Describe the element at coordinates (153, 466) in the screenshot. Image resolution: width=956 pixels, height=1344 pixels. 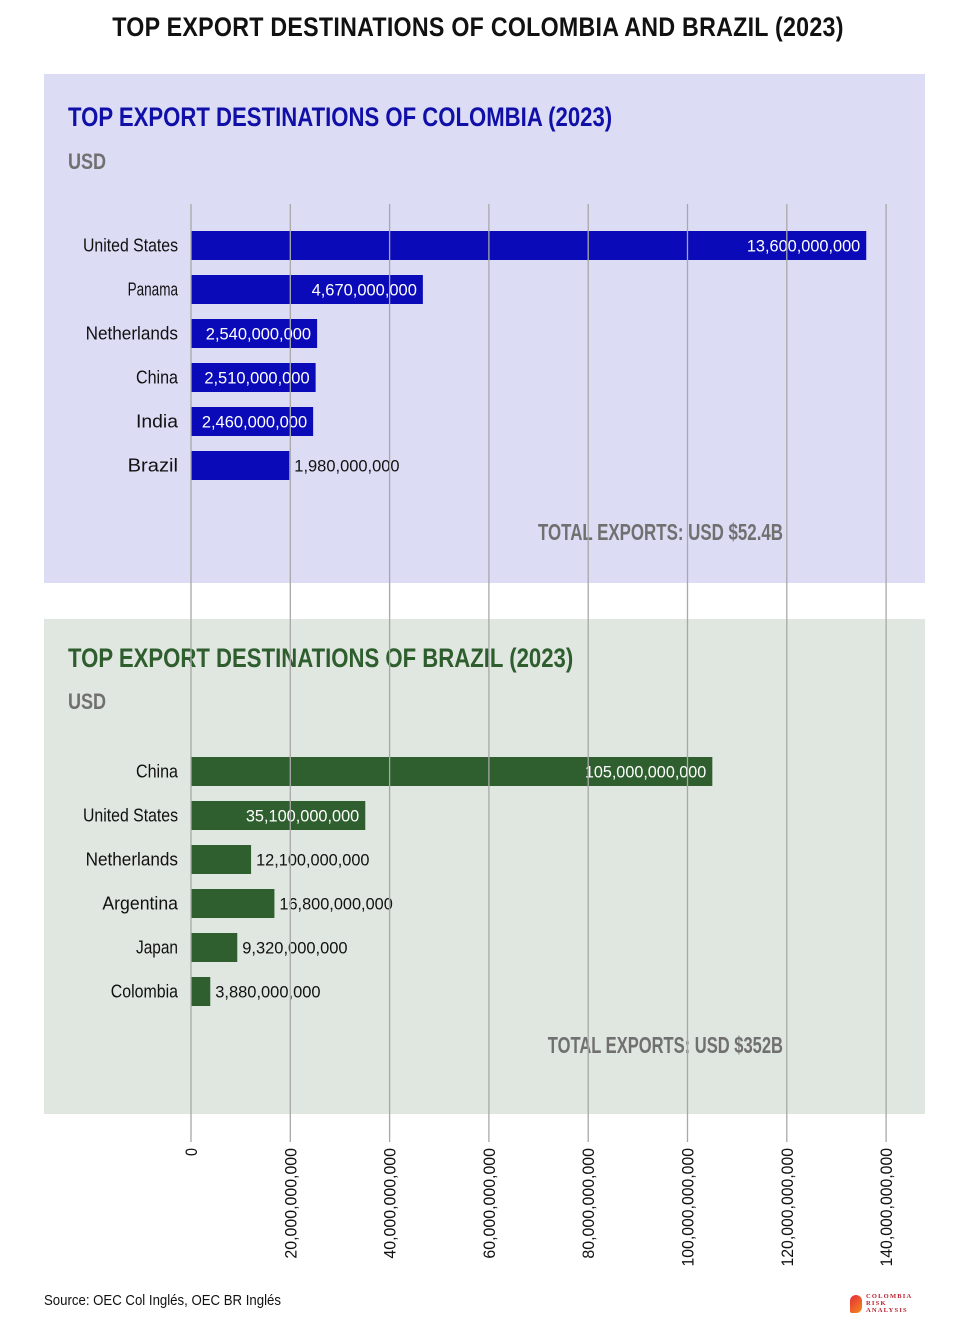
I see `colombia-category-label: Brazil` at that location.